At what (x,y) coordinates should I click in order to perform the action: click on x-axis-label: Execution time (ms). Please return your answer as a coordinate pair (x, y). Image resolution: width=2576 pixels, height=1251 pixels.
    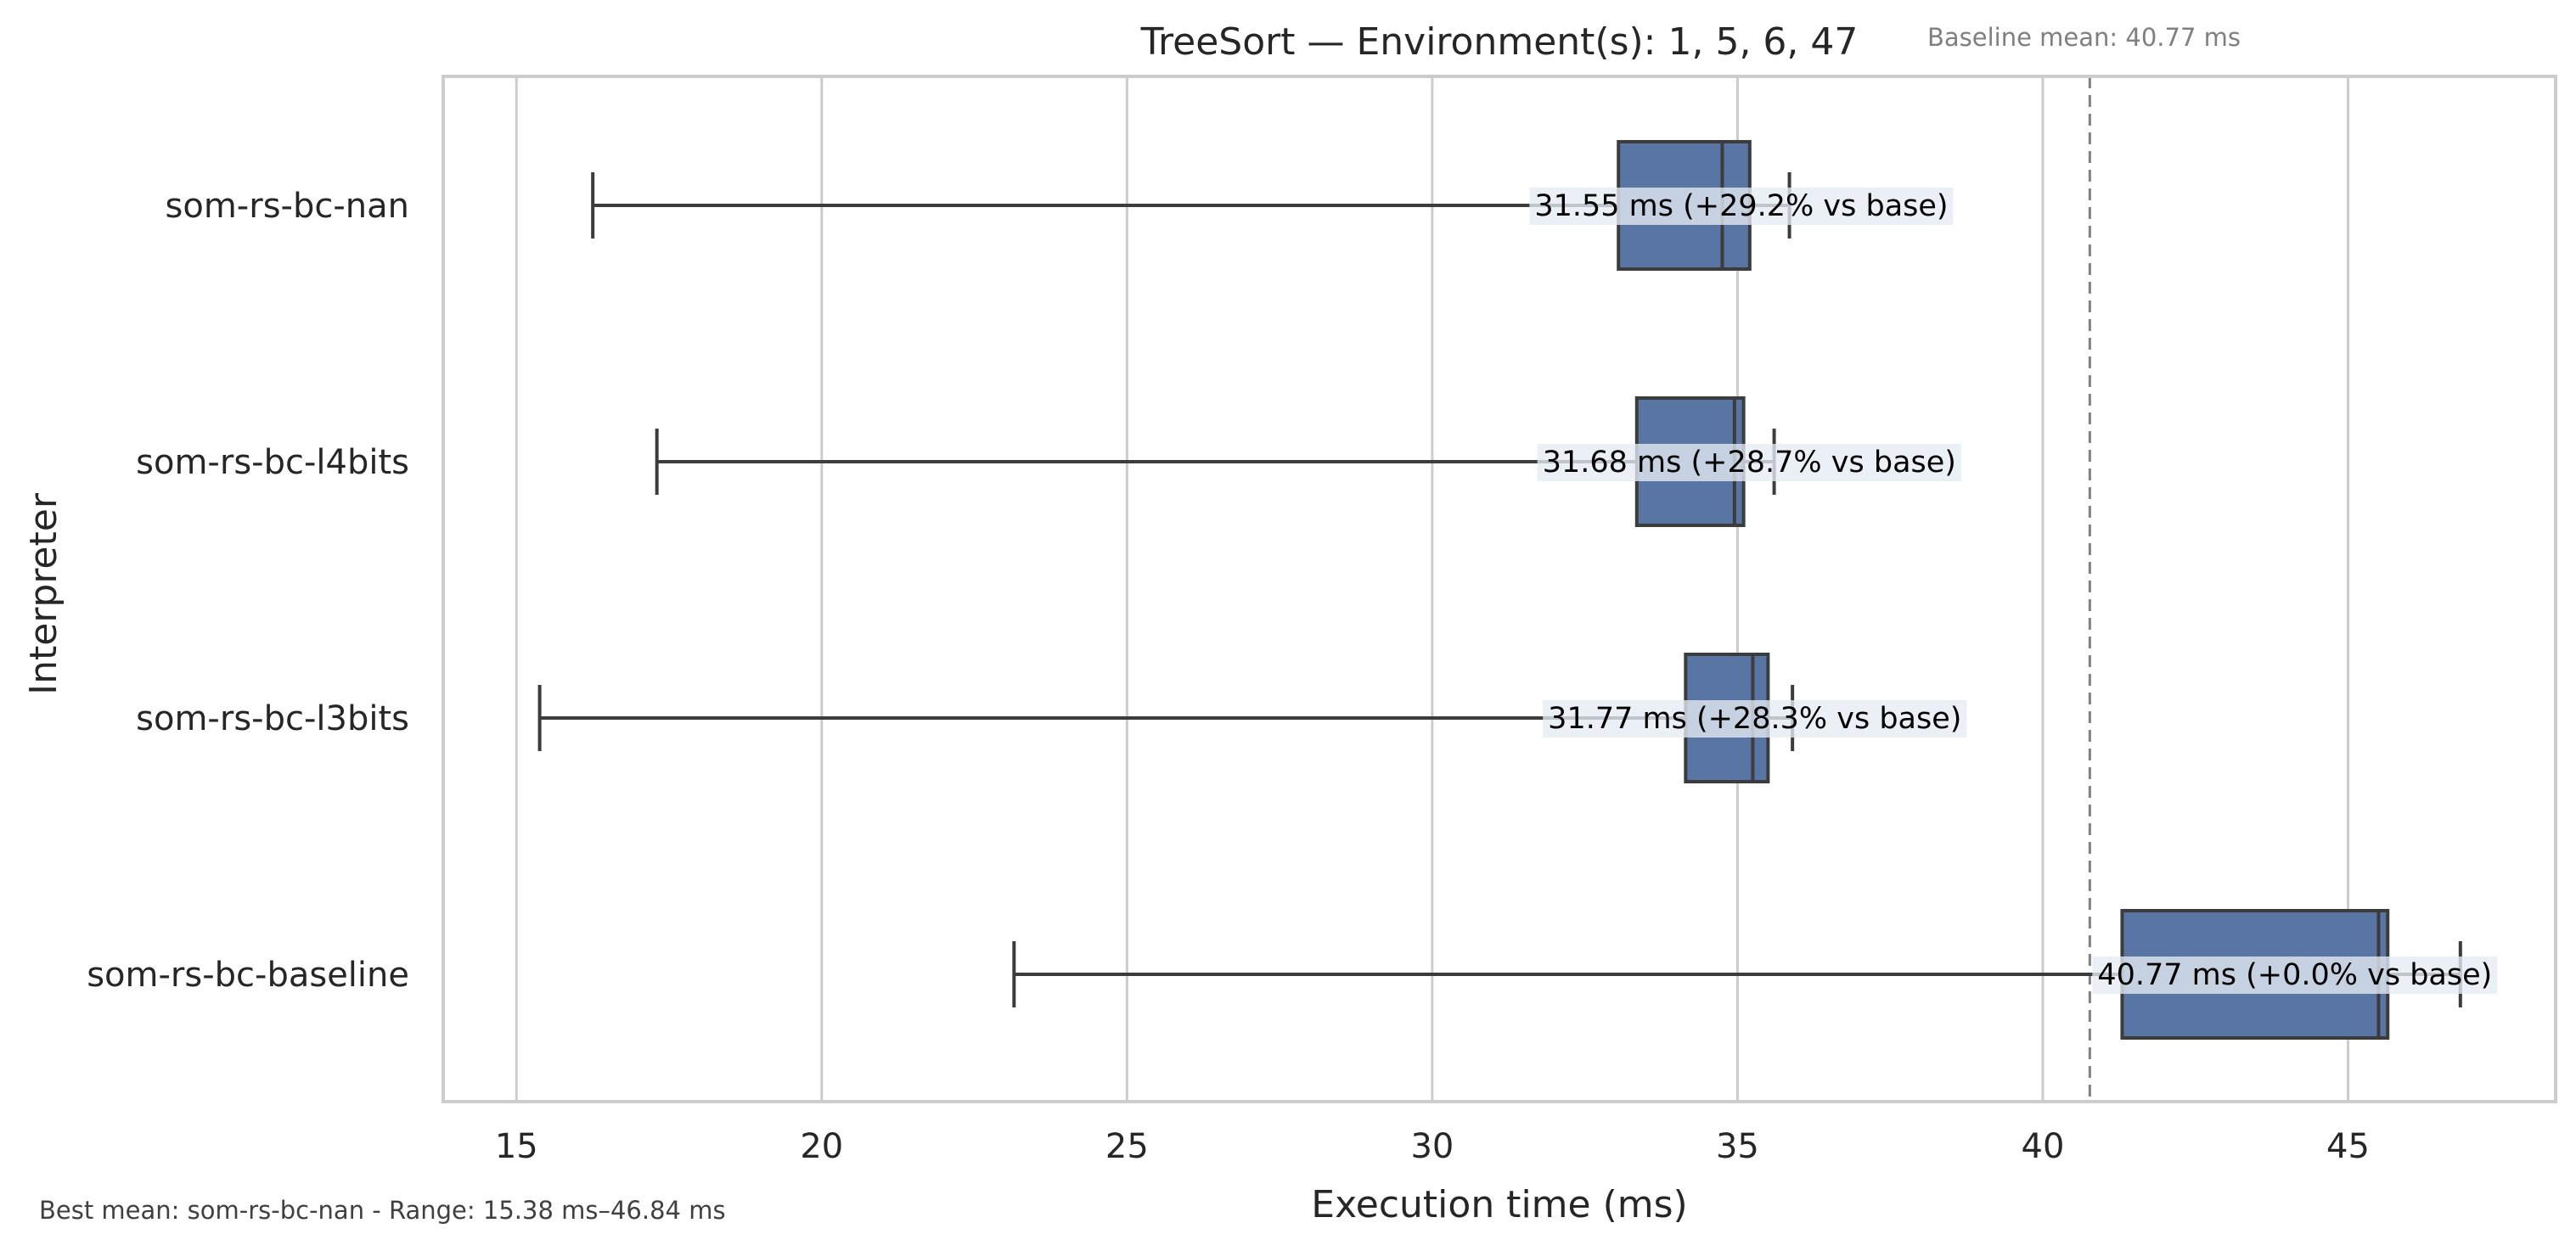
    Looking at the image, I should click on (1499, 1204).